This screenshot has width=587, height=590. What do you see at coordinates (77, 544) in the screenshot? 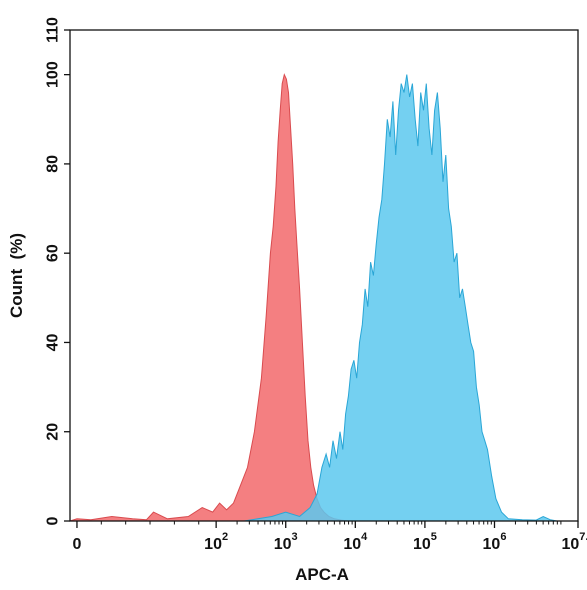
I see `x-tick-label: 0` at bounding box center [77, 544].